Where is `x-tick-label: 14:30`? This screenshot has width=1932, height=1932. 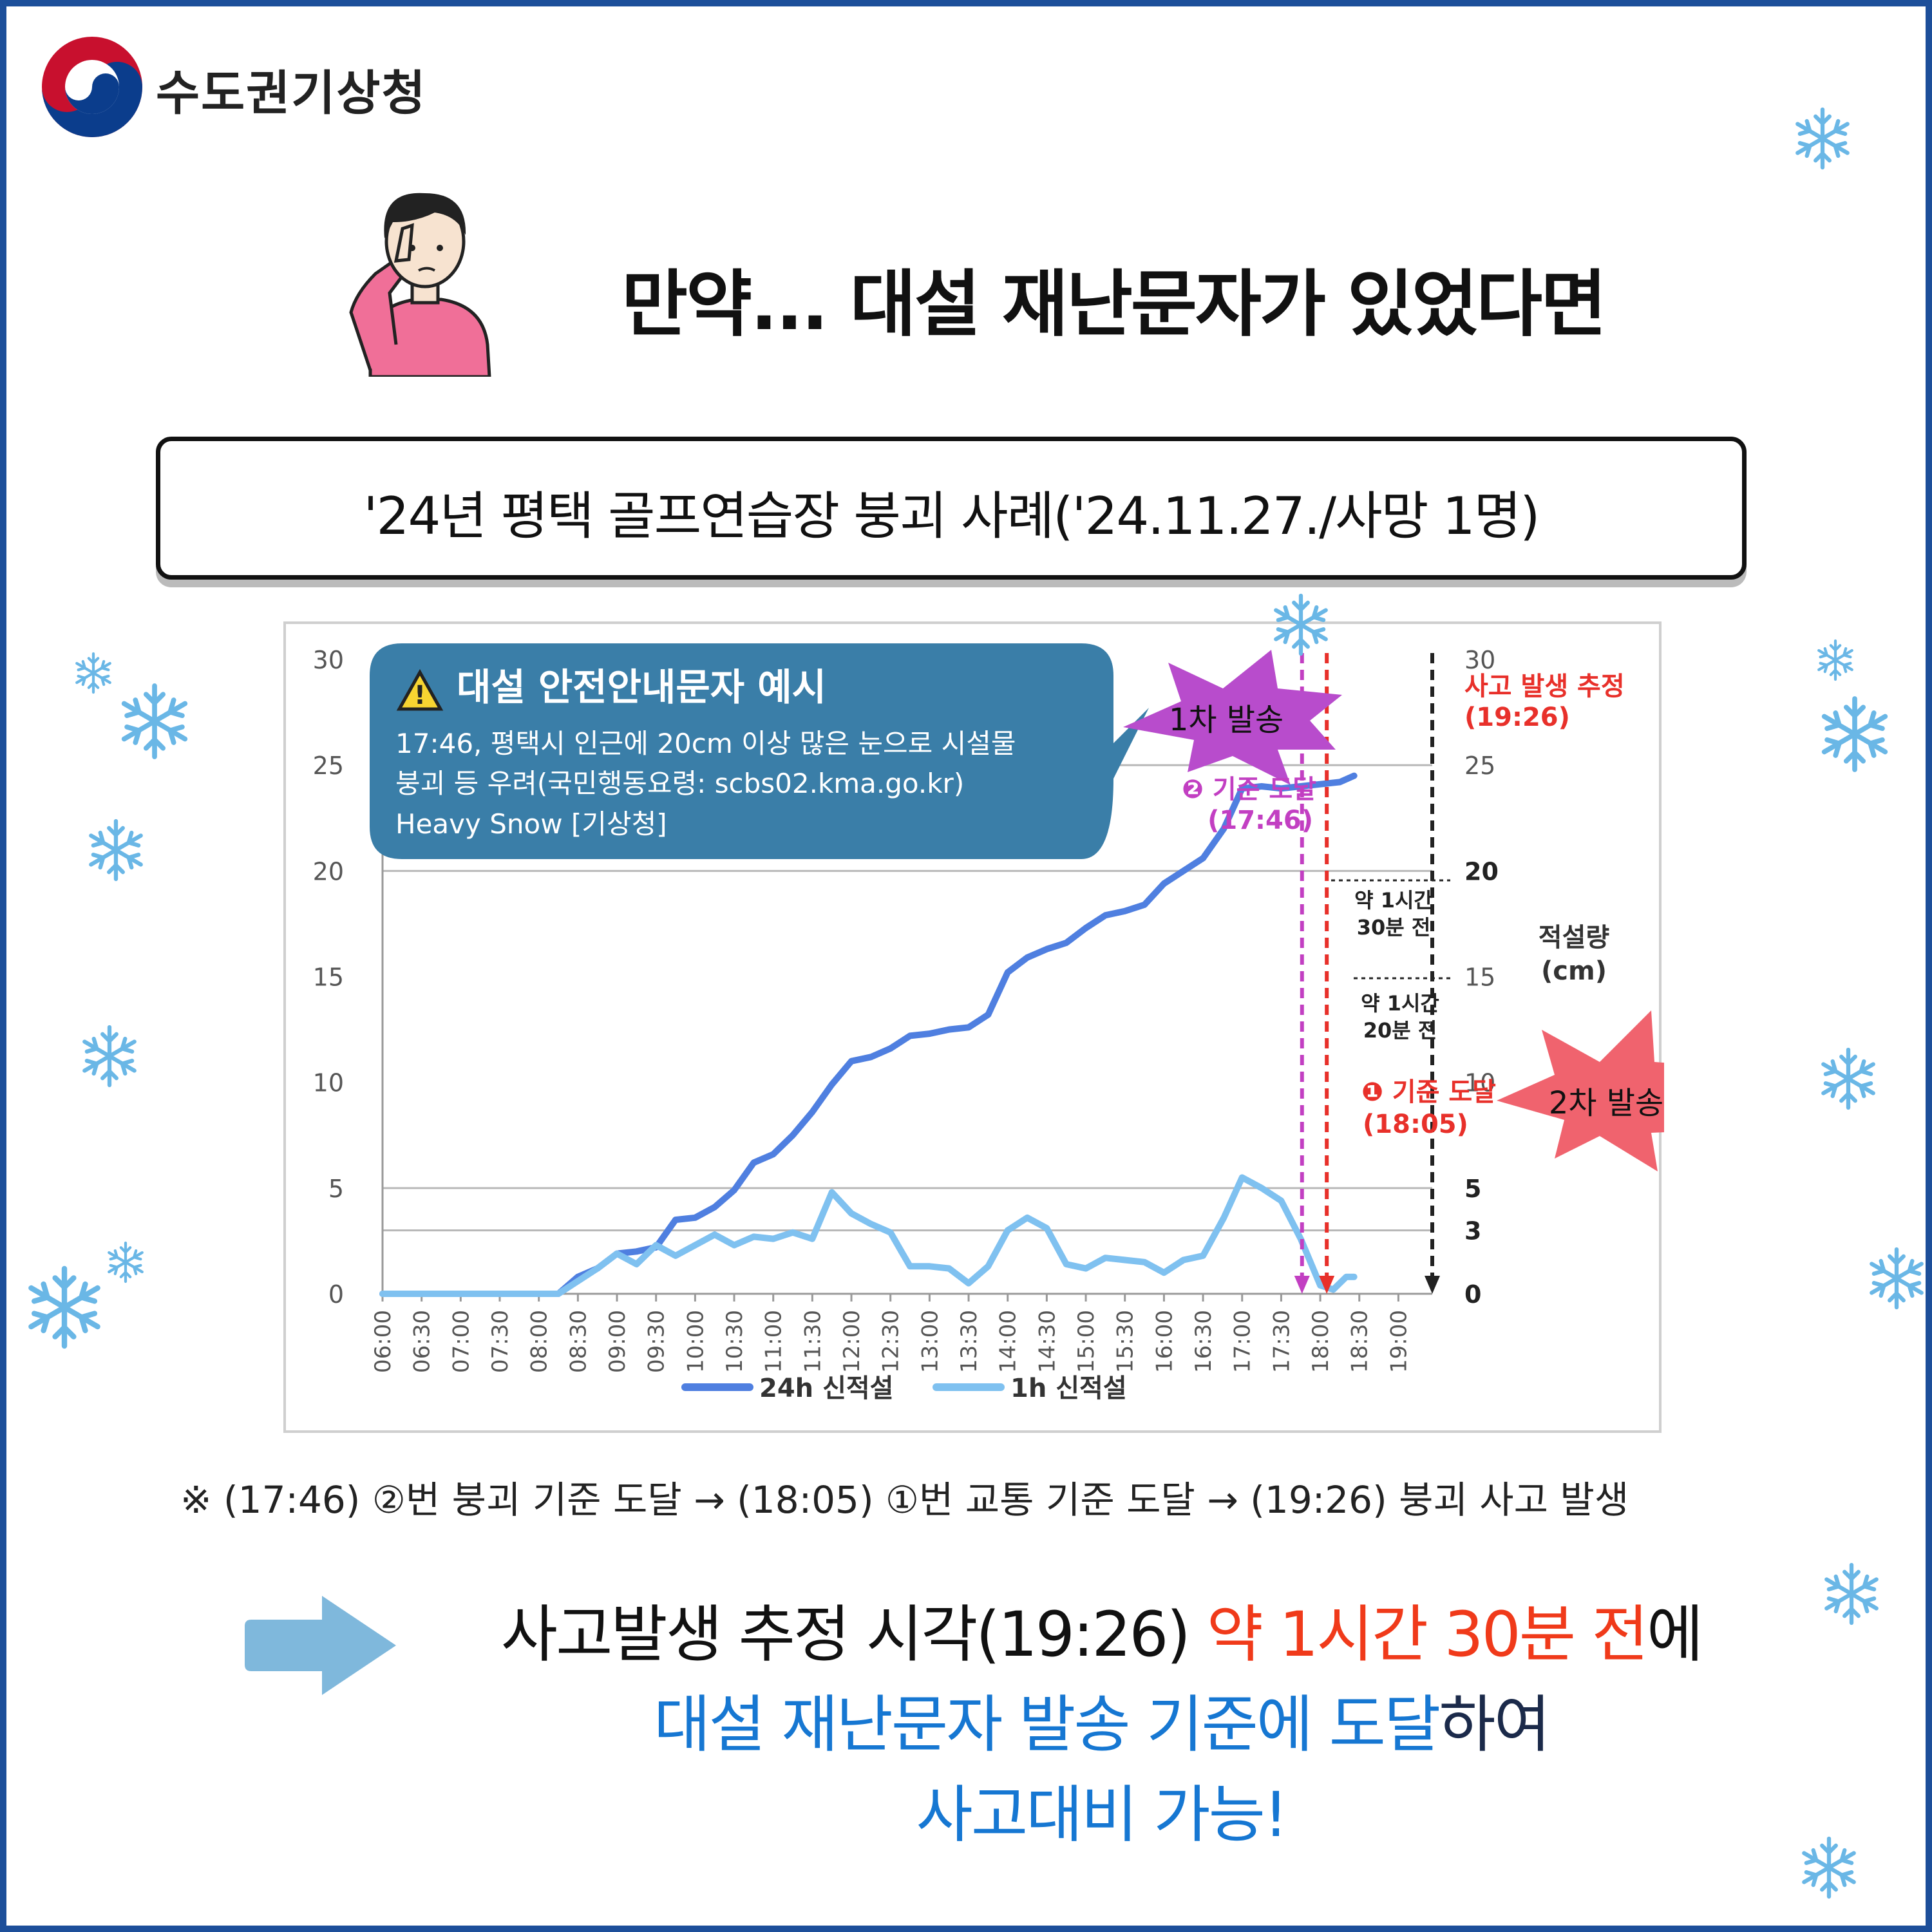 x-tick-label: 14:30 is located at coordinates (1047, 1341).